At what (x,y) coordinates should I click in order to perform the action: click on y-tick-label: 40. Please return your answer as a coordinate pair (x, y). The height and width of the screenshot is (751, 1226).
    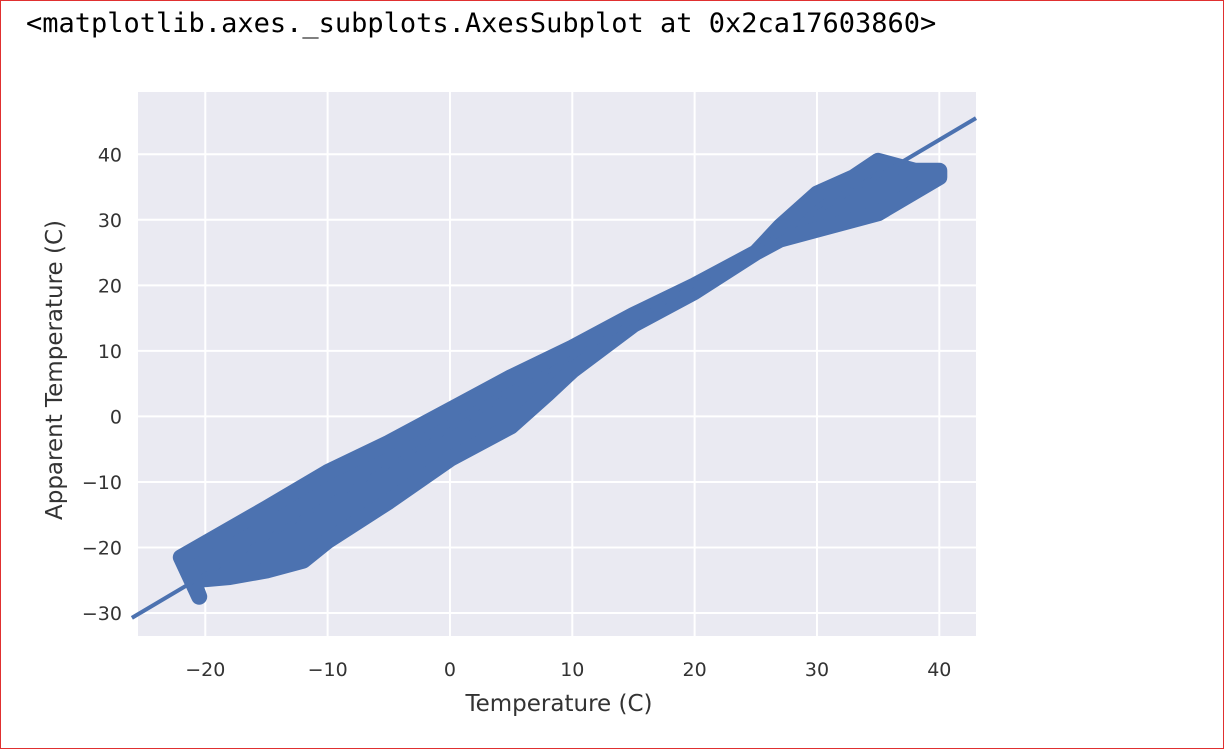
    Looking at the image, I should click on (110, 155).